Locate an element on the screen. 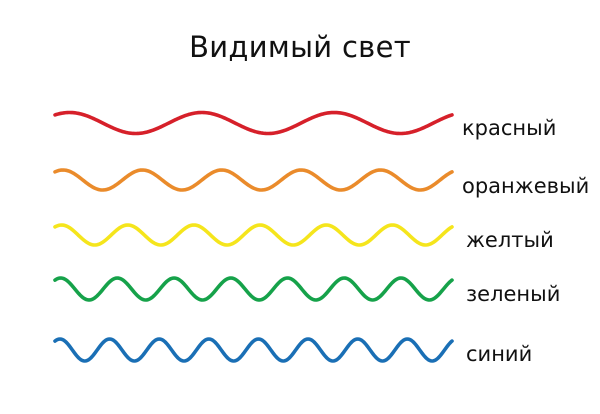 Image resolution: width=600 pixels, height=414 pixels. wave-green is located at coordinates (253, 289).